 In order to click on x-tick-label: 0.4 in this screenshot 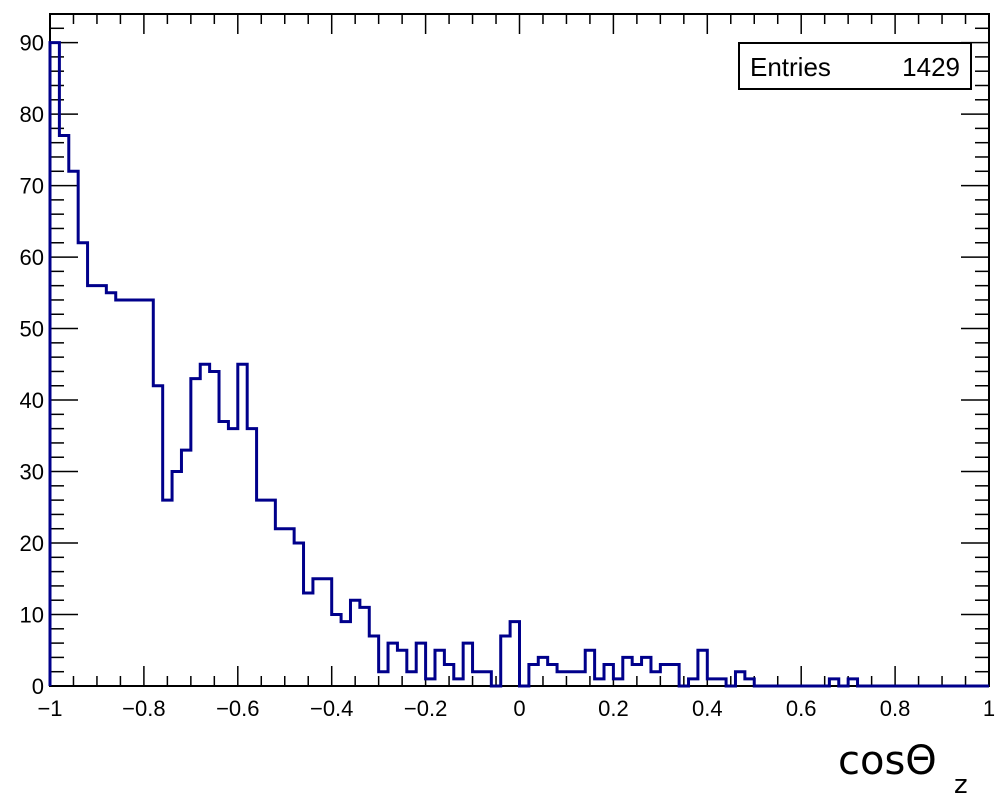, I will do `click(707, 708)`.